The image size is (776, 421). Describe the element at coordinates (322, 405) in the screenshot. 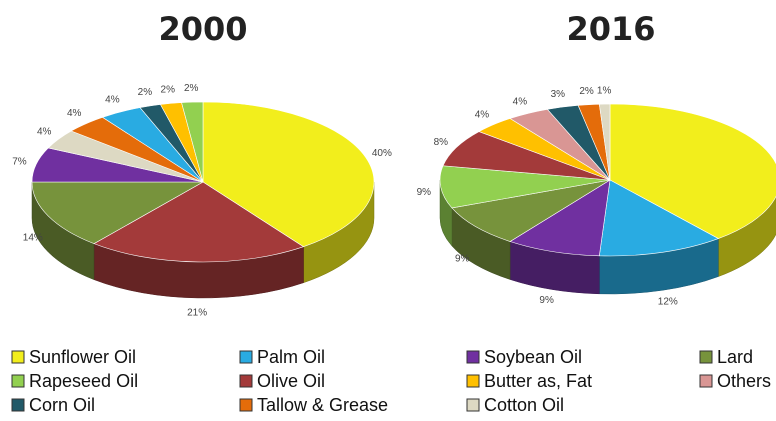

I see `legend-label: Tallow & Grease` at that location.